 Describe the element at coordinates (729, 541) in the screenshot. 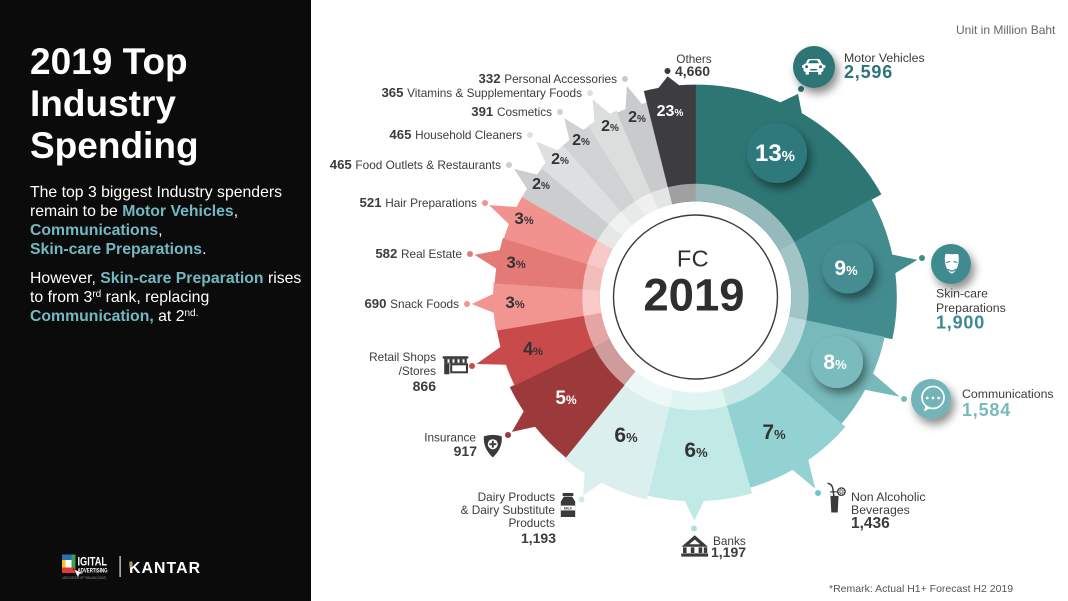

I see `svg-text: Banks` at that location.